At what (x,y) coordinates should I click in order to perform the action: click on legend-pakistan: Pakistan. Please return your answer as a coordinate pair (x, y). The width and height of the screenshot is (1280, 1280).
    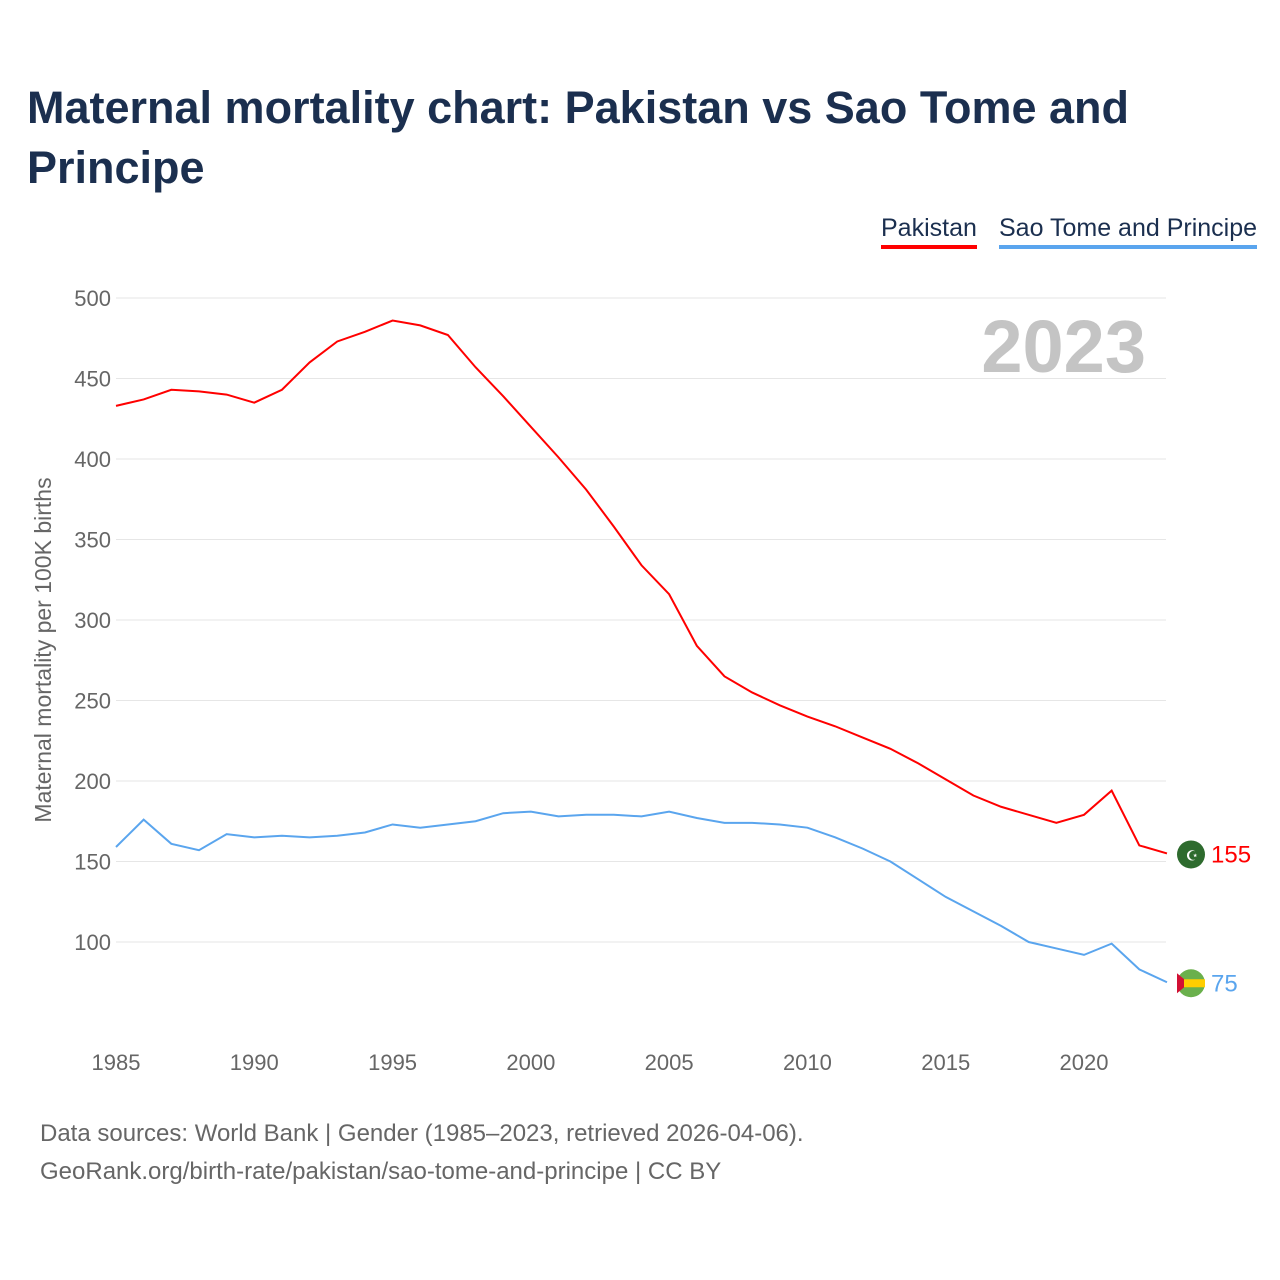
    Looking at the image, I should click on (929, 231).